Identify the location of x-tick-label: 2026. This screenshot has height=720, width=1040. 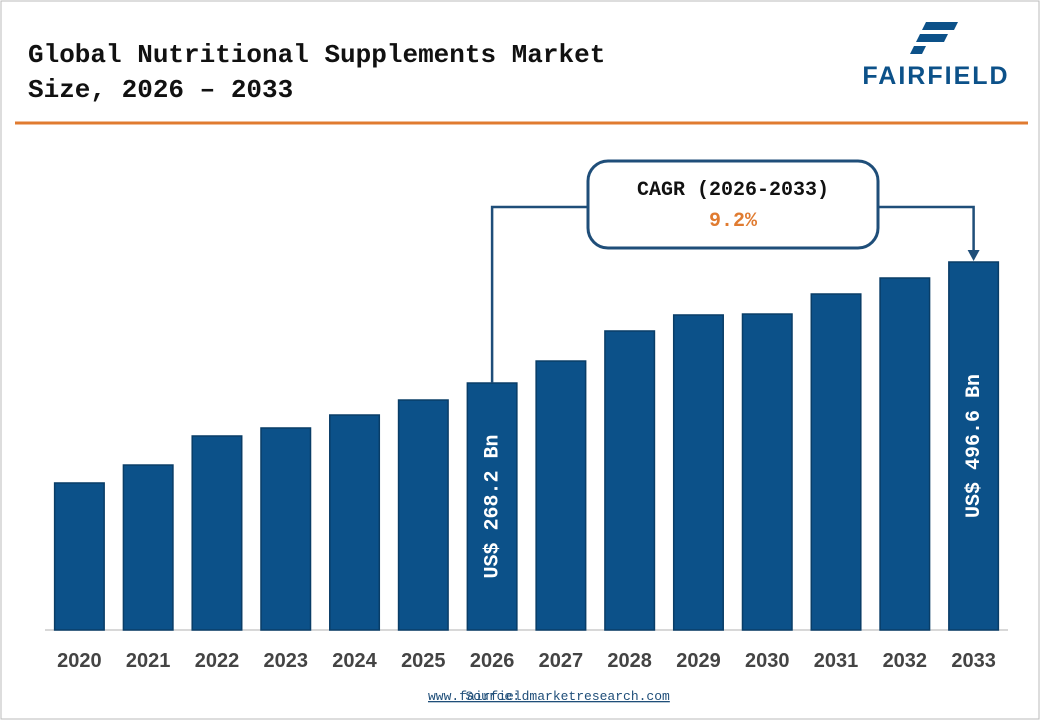
(492, 661).